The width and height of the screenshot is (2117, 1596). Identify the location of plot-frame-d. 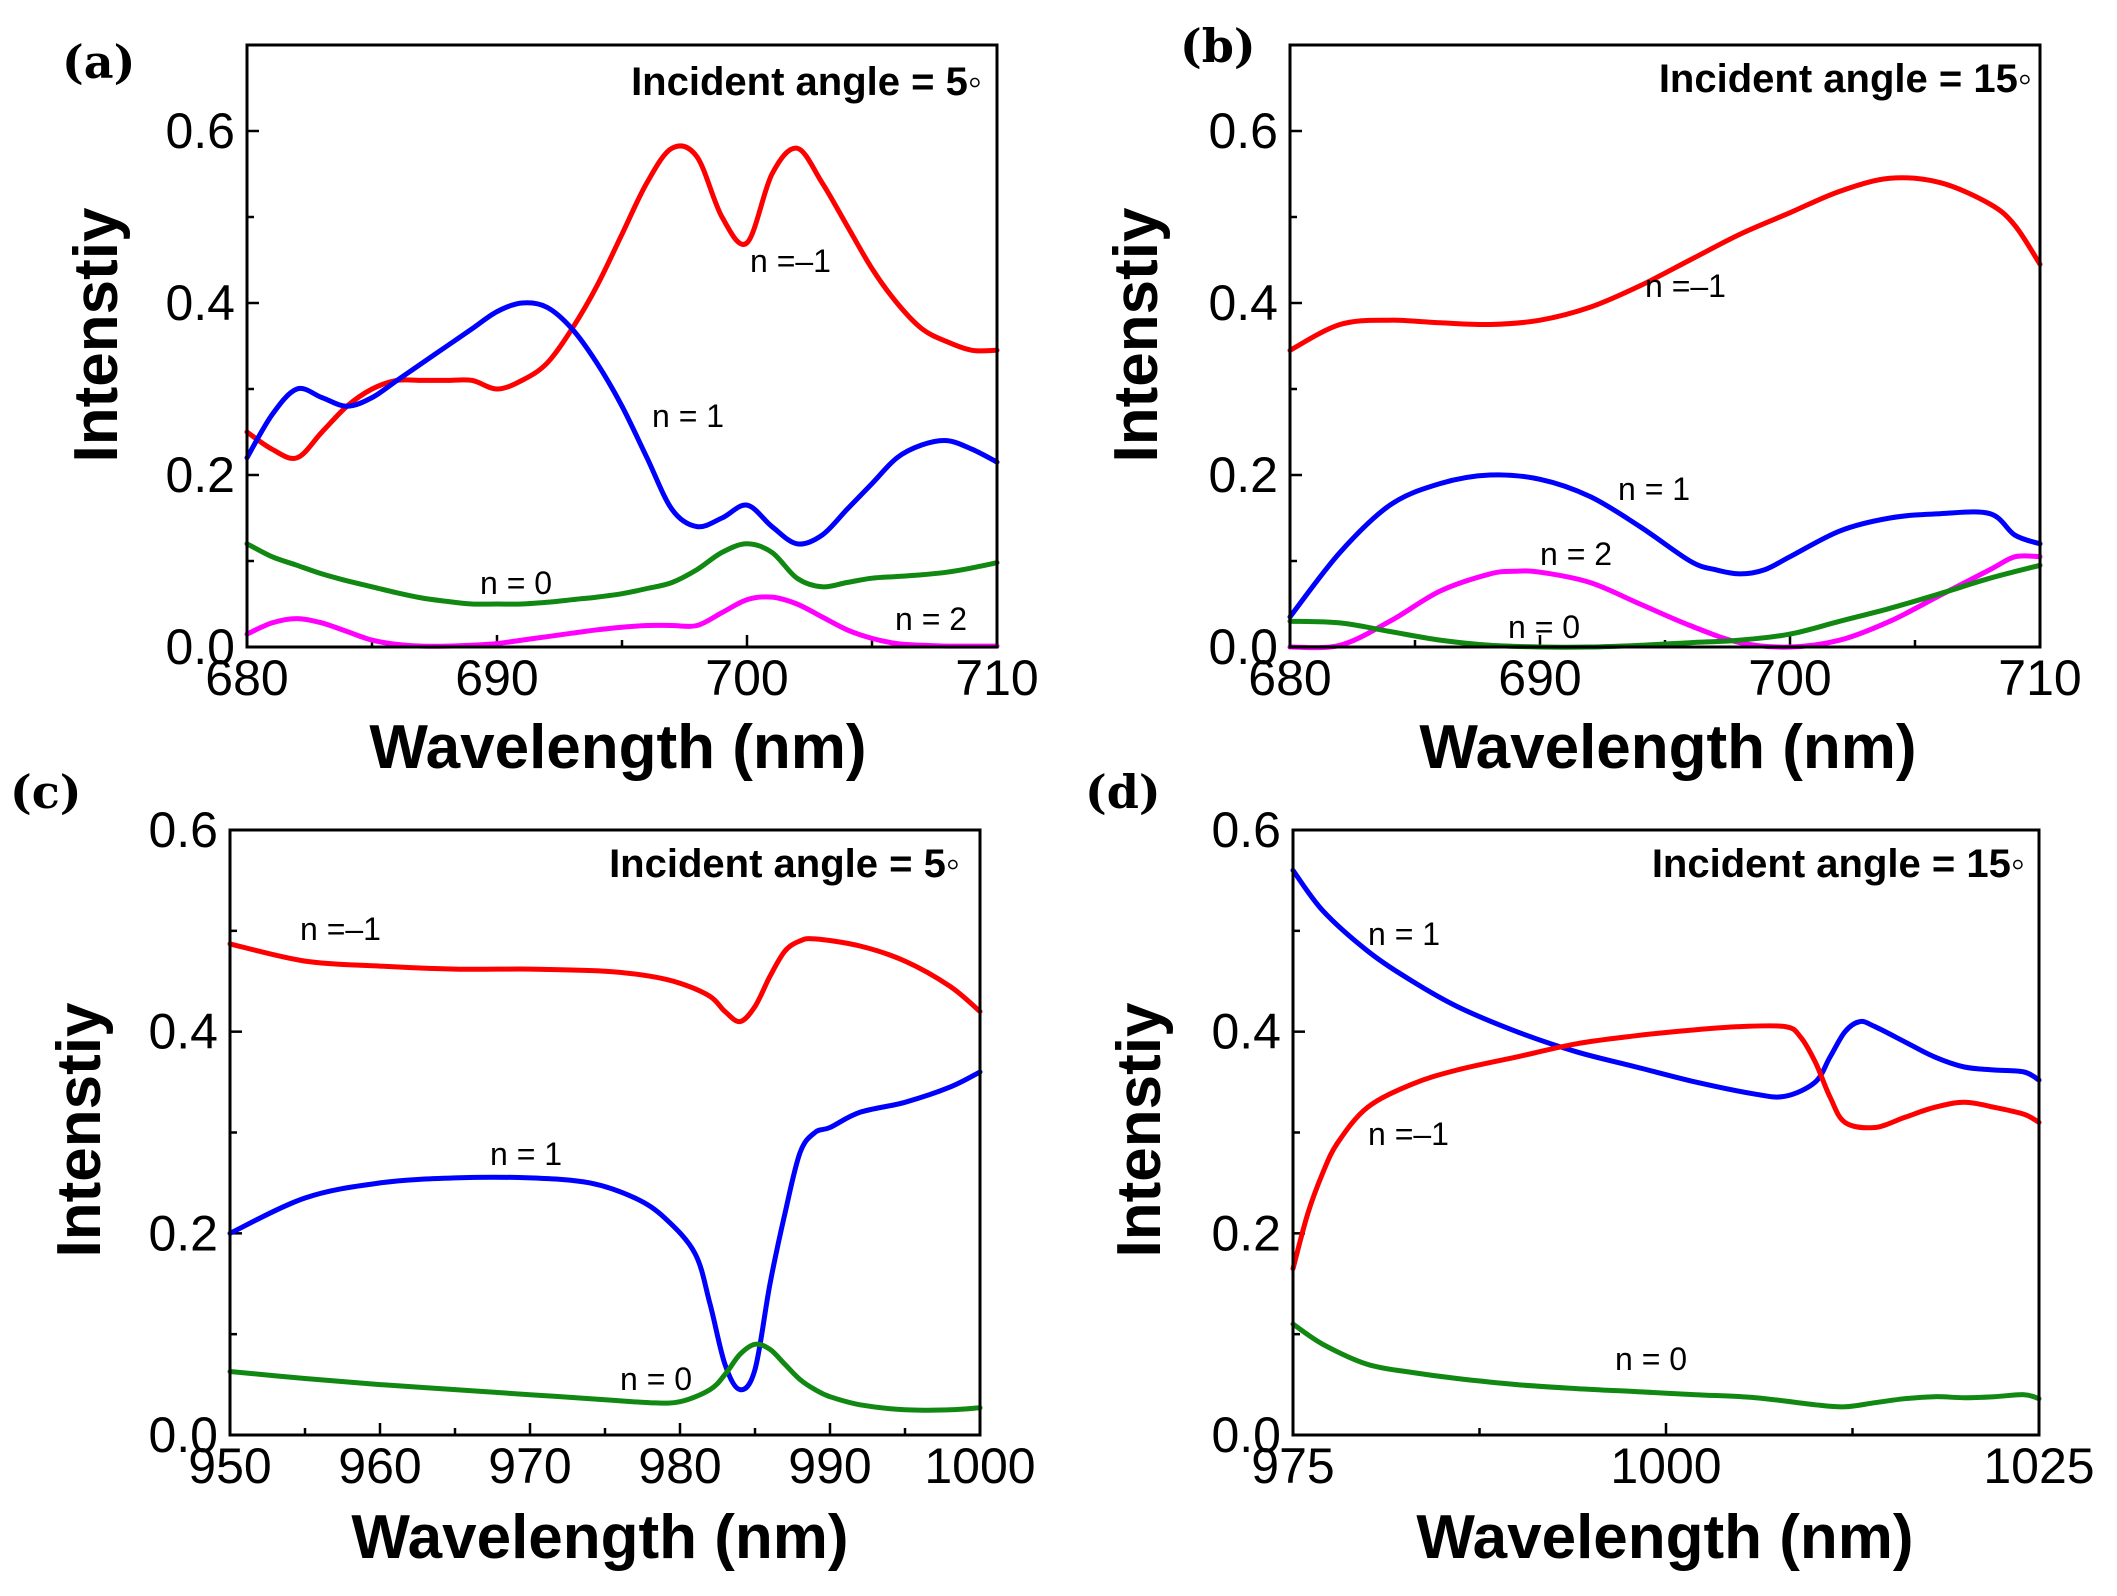
(1666, 1132).